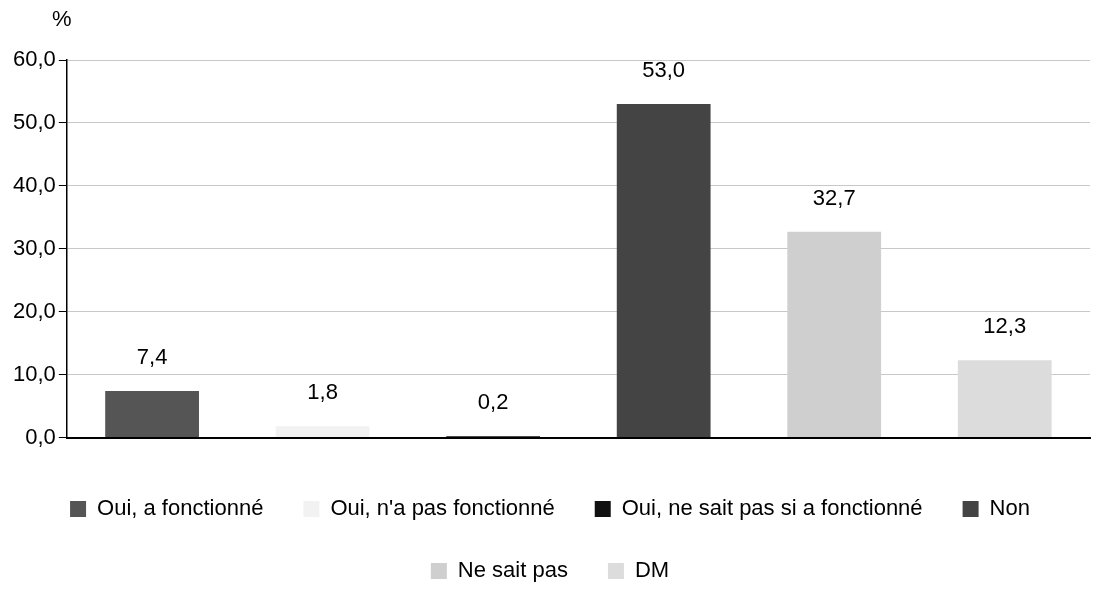 This screenshot has width=1102, height=602. Describe the element at coordinates (180, 508) in the screenshot. I see `legend-label: Oui, a fonctionné` at that location.